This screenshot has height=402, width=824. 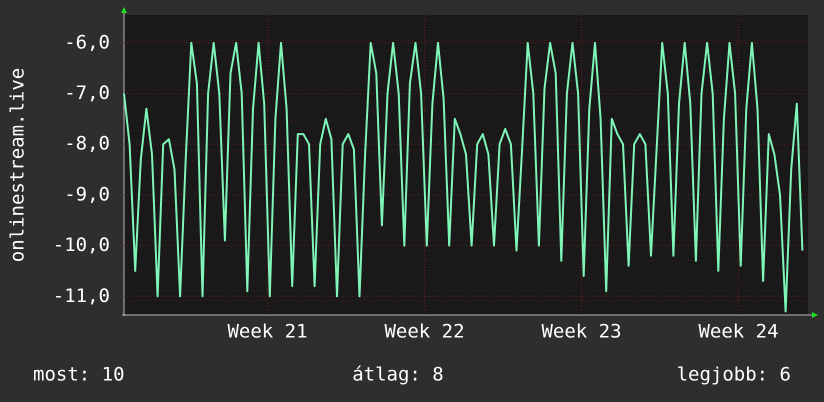 What do you see at coordinates (87, 194) in the screenshot?
I see `y-tick-label: -9,0` at bounding box center [87, 194].